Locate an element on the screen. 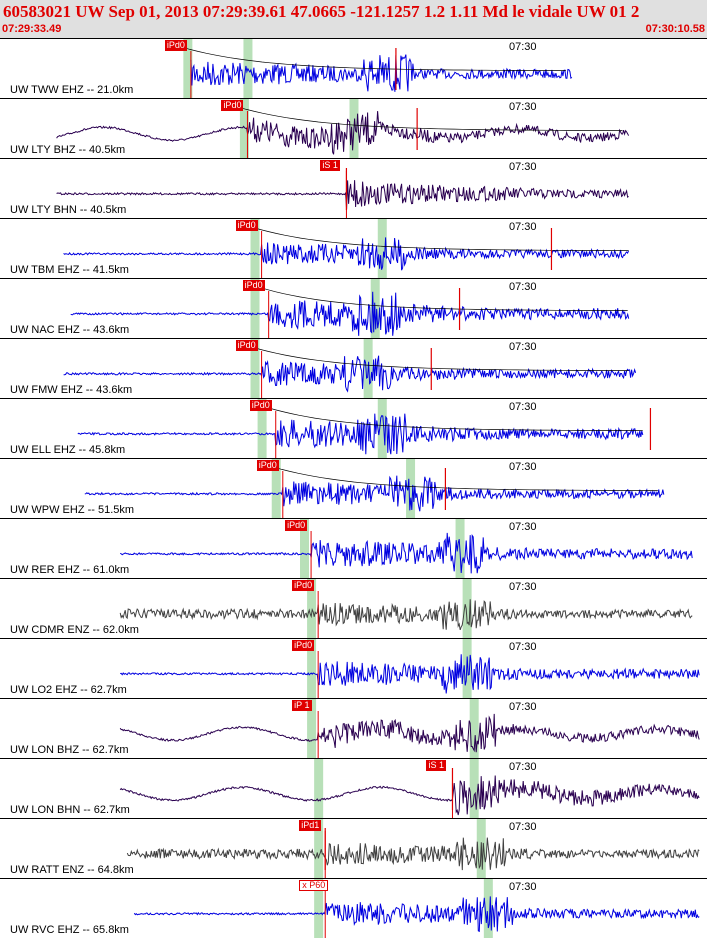  channel-label: UW TBM EHZ -- 41.5km is located at coordinates (69, 270).